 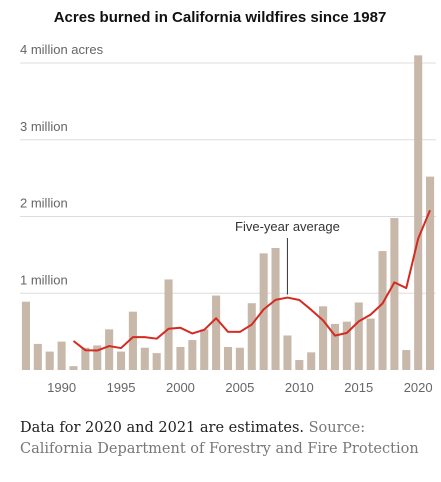 What do you see at coordinates (418, 387) in the screenshot?
I see `x-tick-label: 2020` at bounding box center [418, 387].